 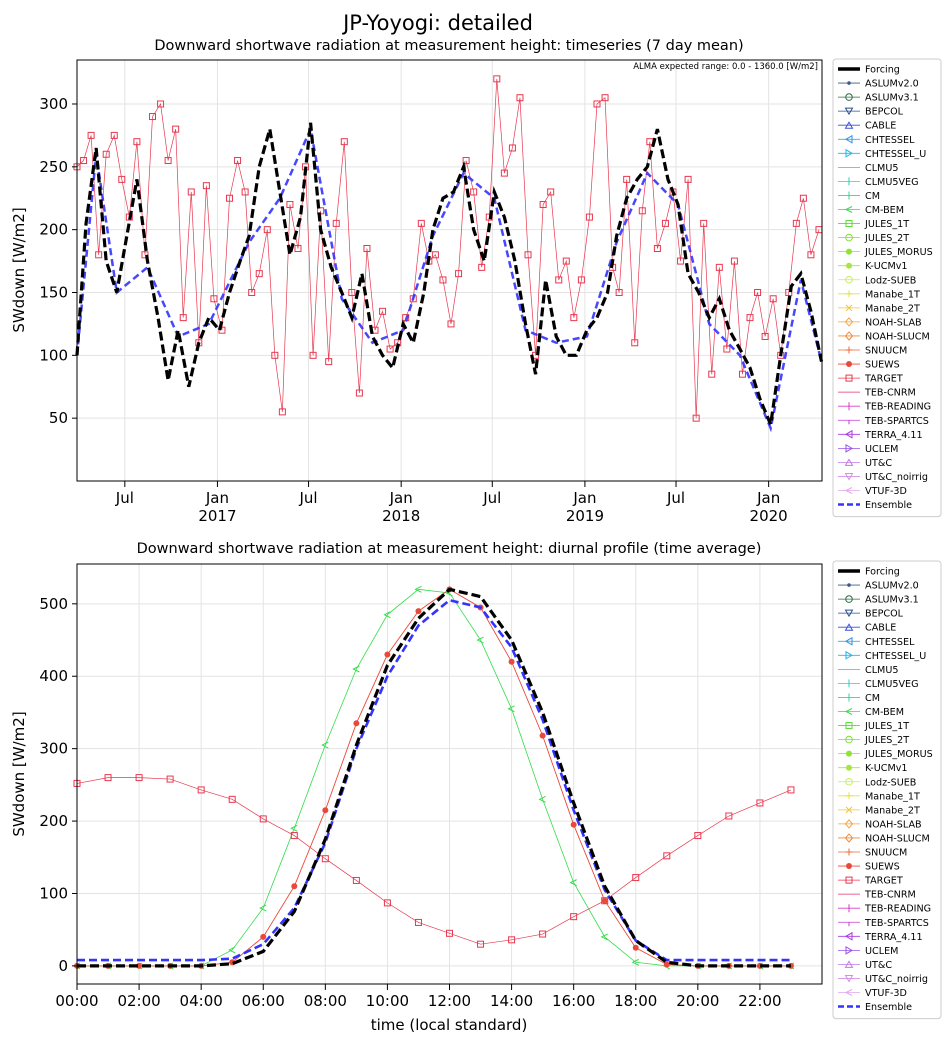 I want to click on timeseries-annotation: ALMA expected range: 0.0 - 1360.0 [W/m2], so click(x=725, y=67).